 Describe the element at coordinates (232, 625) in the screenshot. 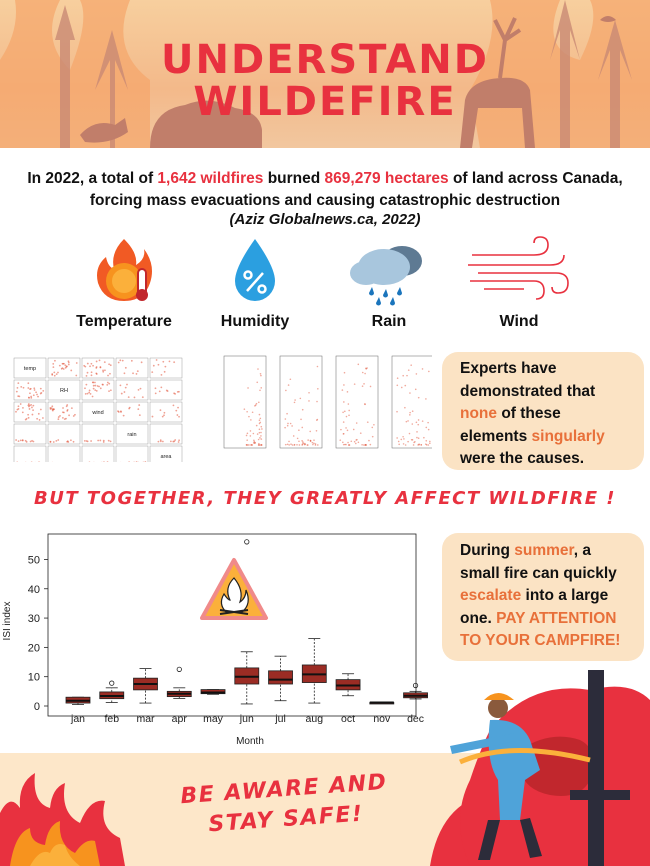

I see `plot-frame` at that location.